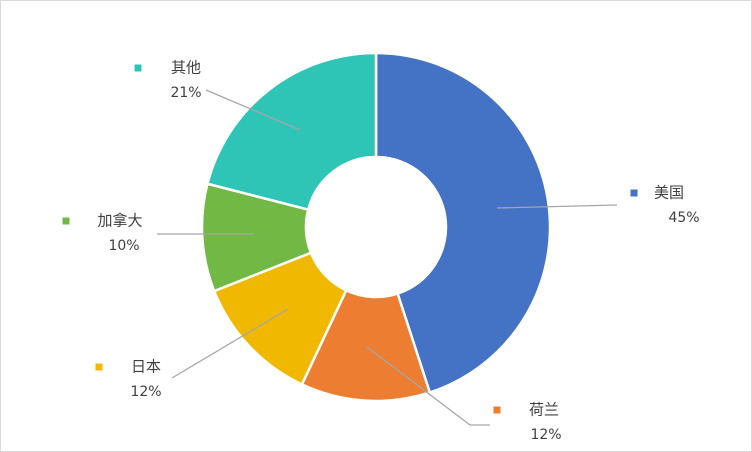 The width and height of the screenshot is (752, 452). Describe the element at coordinates (123, 246) in the screenshot. I see `value-label: 10%` at that location.